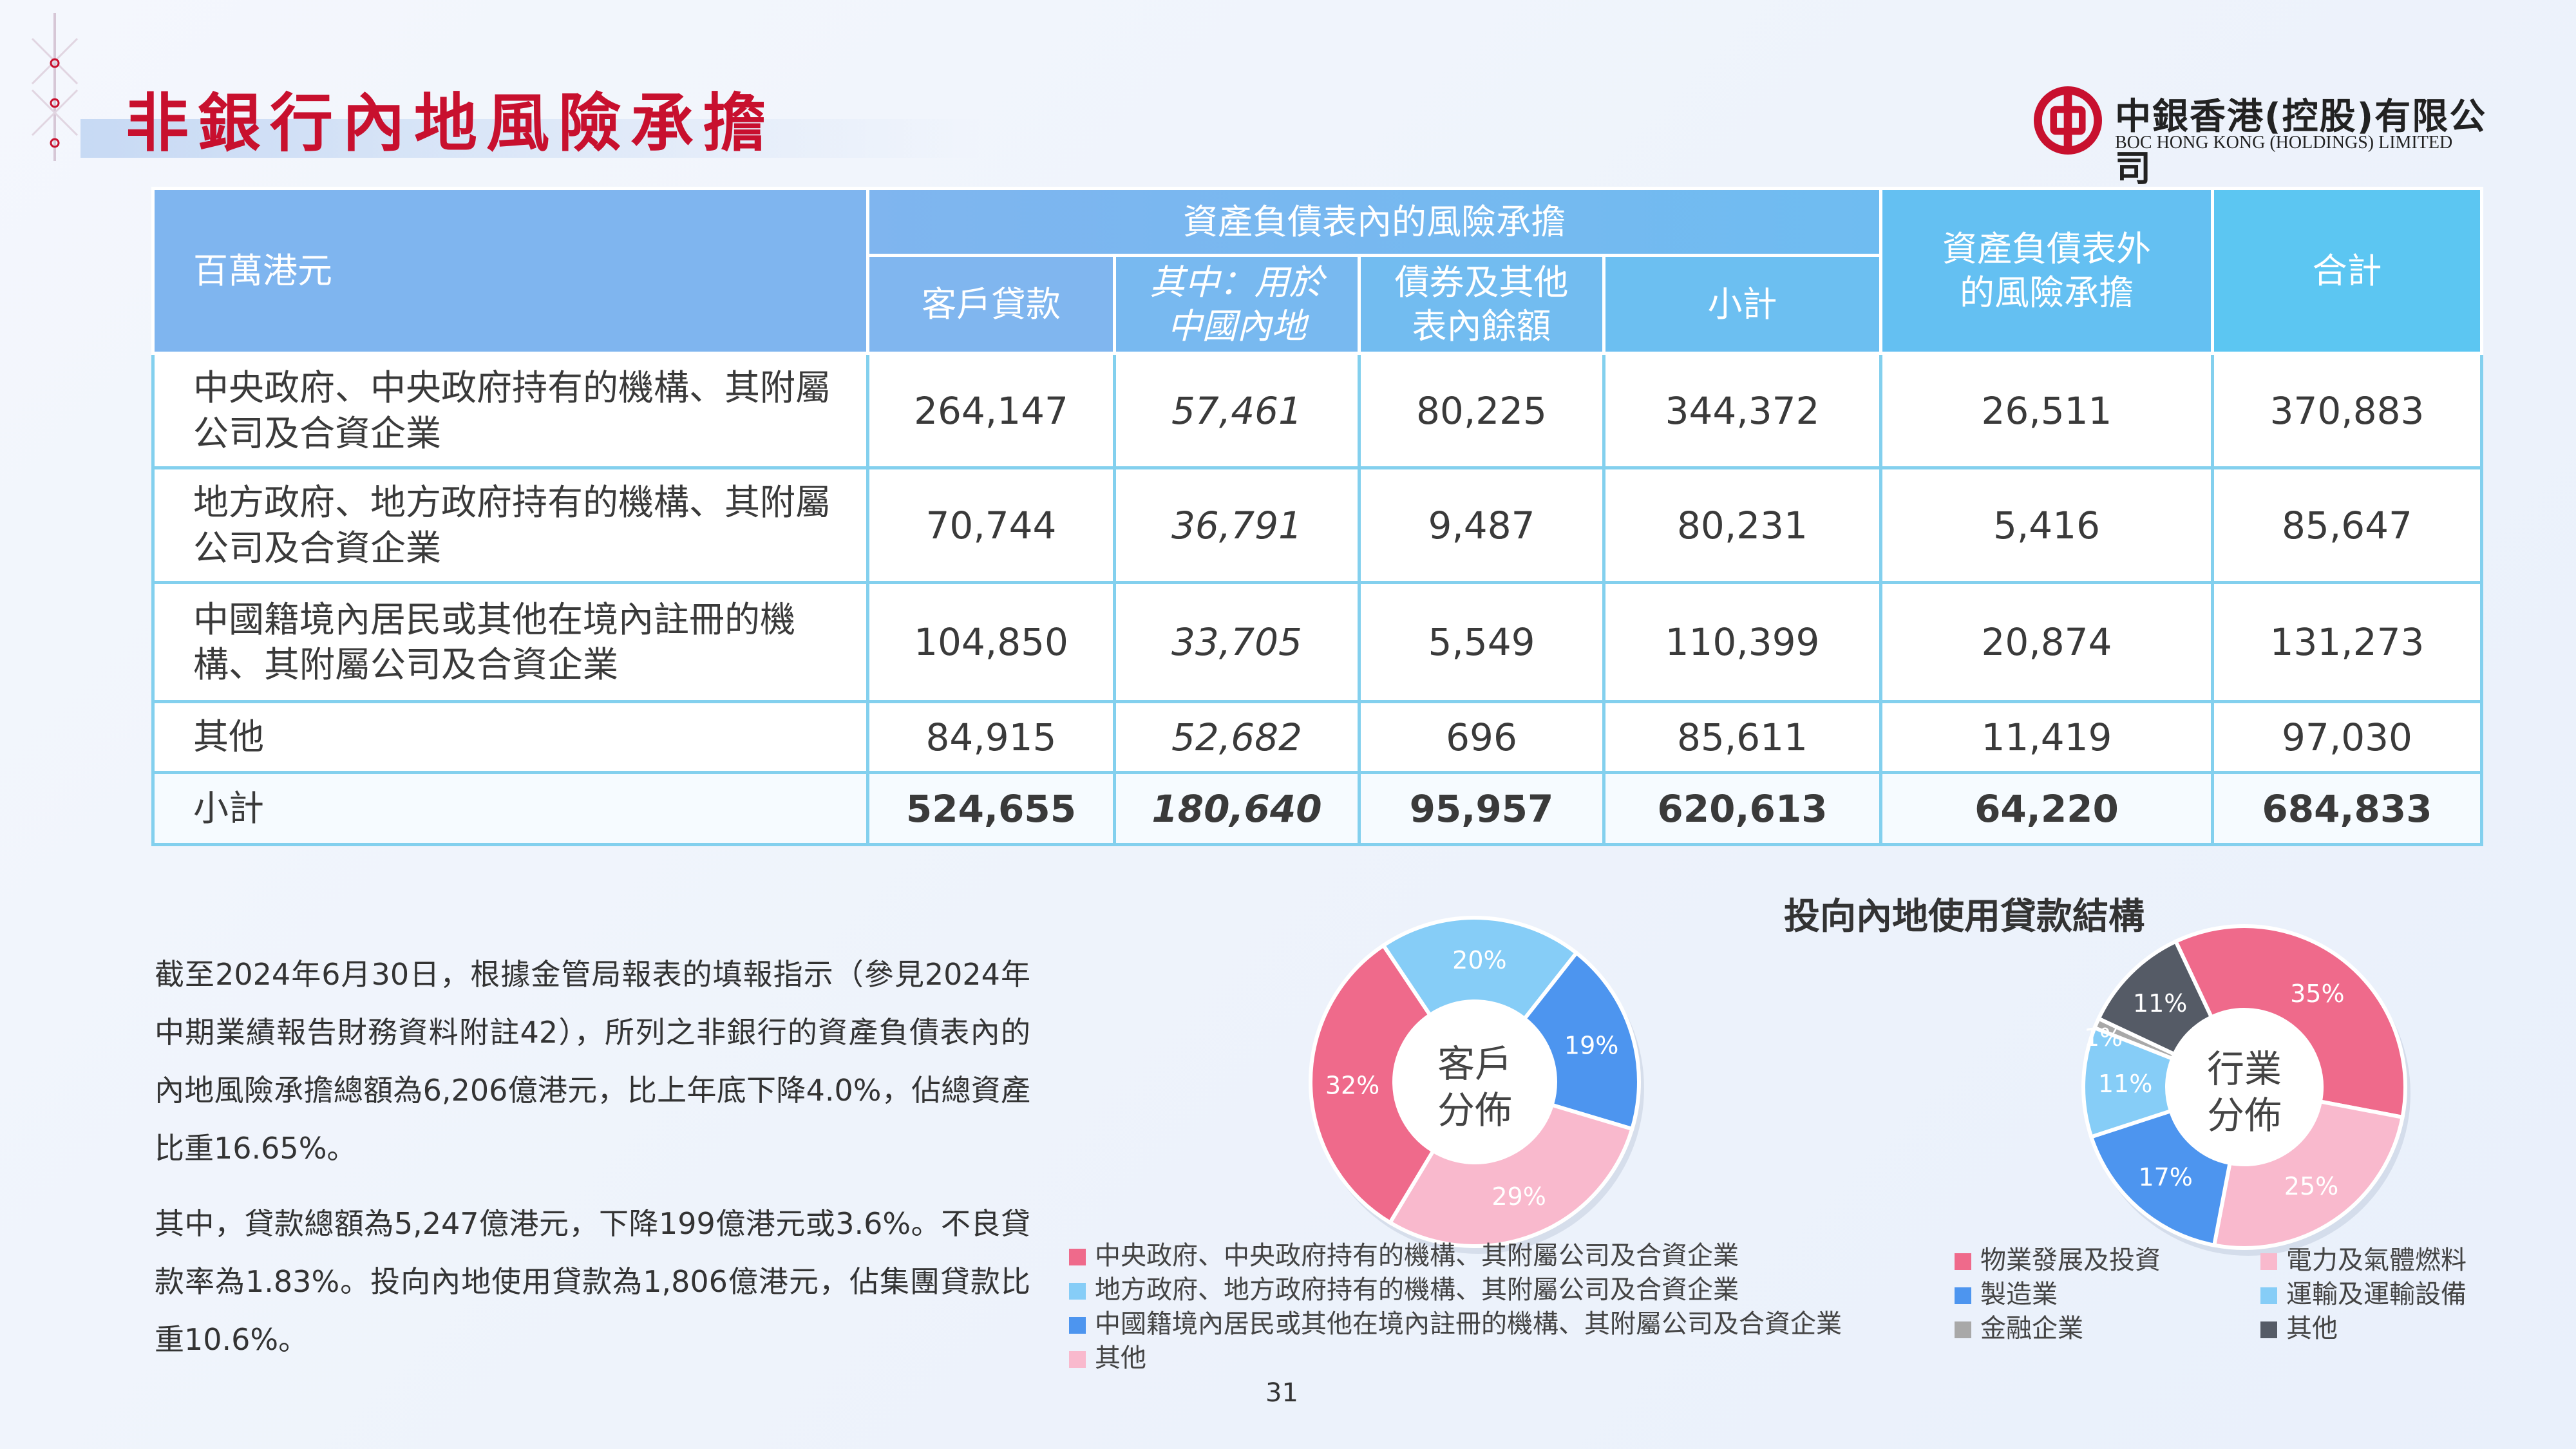 The height and width of the screenshot is (1449, 2576). Describe the element at coordinates (2376, 1260) in the screenshot. I see `legend-label: 電力及氣體燃料` at that location.